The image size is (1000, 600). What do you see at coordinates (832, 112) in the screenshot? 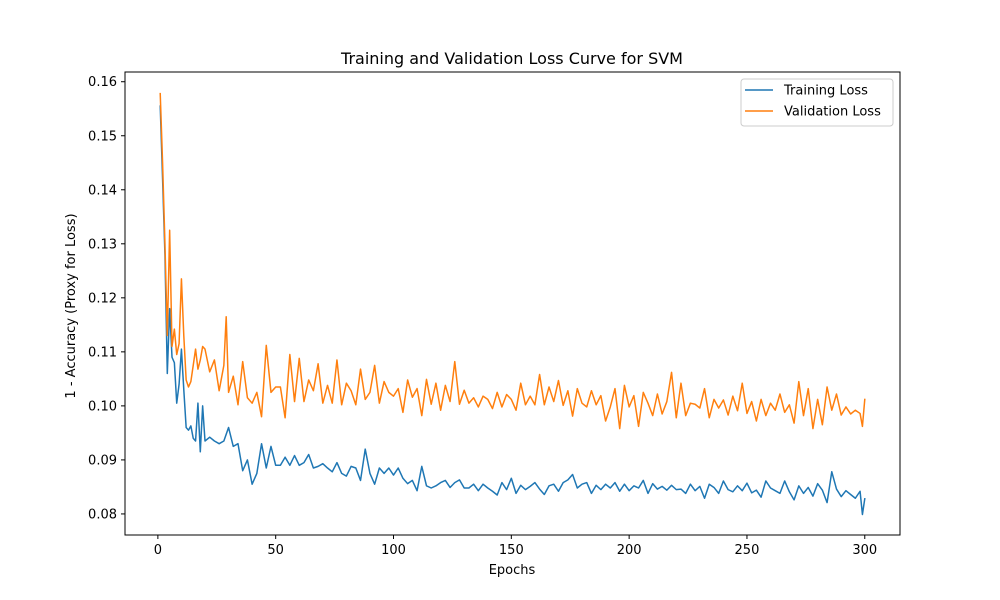
I see `legend-label-validation-loss: Validation Loss` at bounding box center [832, 112].